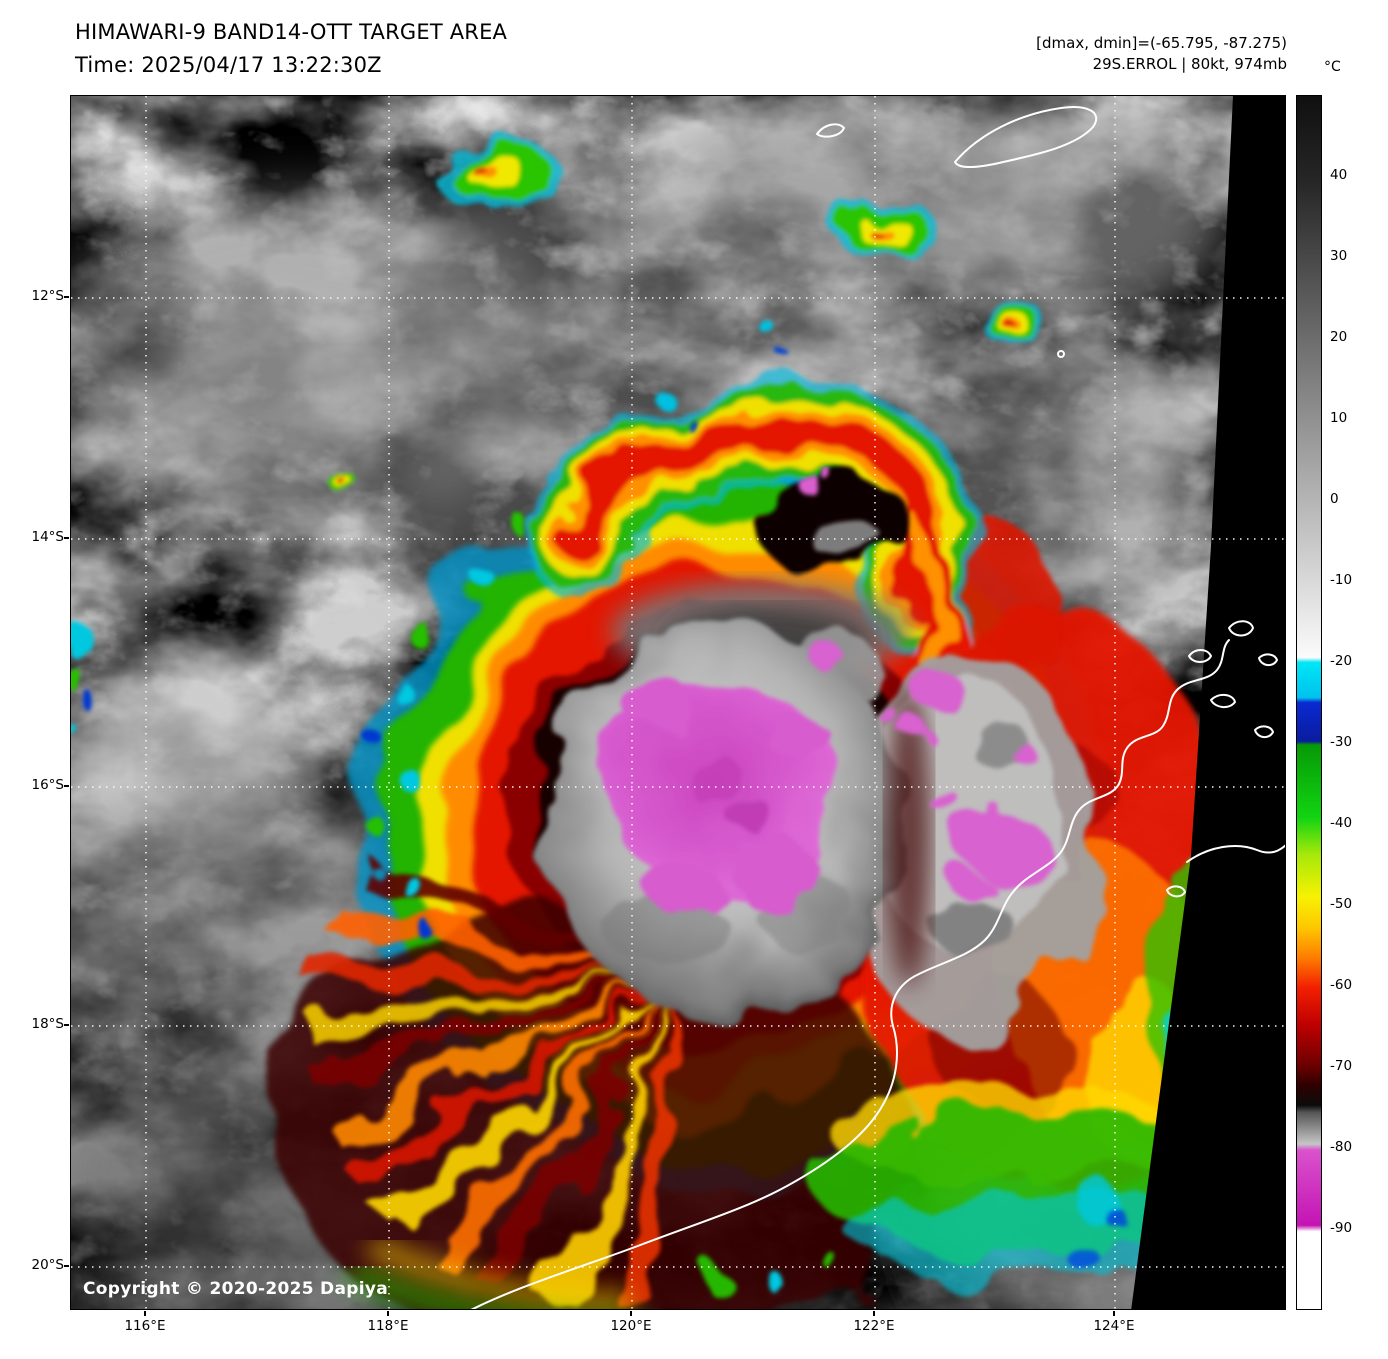  I want to click on colorbar-tick-label: -80, so click(1341, 1147).